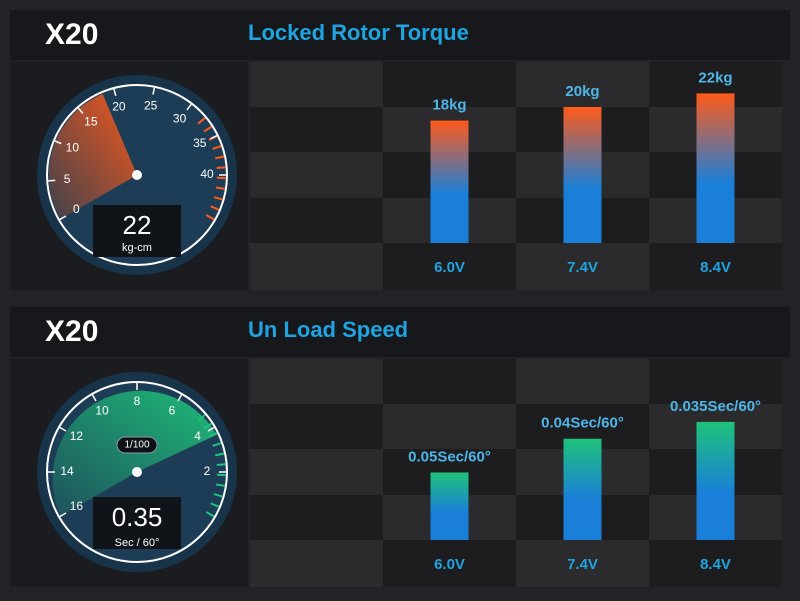 The image size is (800, 601). I want to click on readout-unit: Sec / 60°, so click(137, 543).